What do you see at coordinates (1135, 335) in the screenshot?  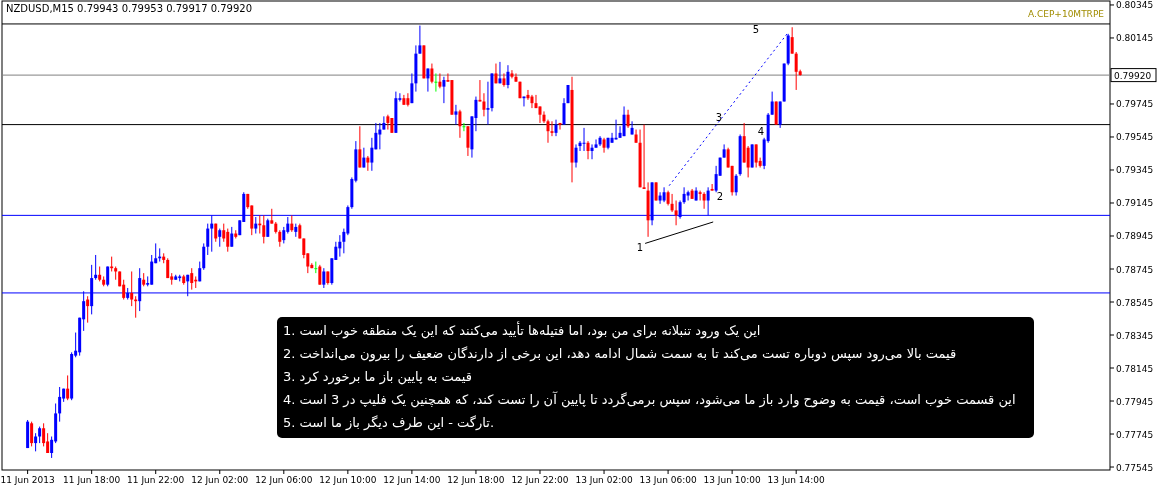 I see `y-tick-label: 0.78345` at bounding box center [1135, 335].